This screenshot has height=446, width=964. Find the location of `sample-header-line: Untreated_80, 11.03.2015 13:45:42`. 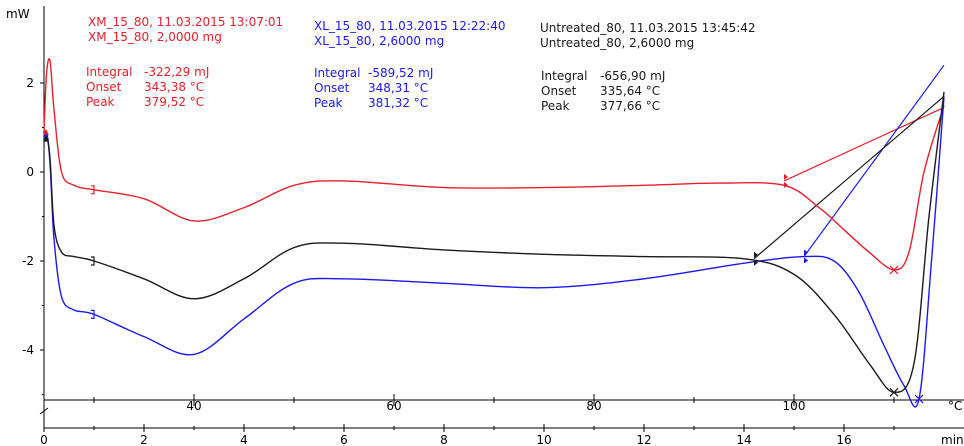

sample-header-line: Untreated_80, 11.03.2015 13:45:42 is located at coordinates (648, 28).